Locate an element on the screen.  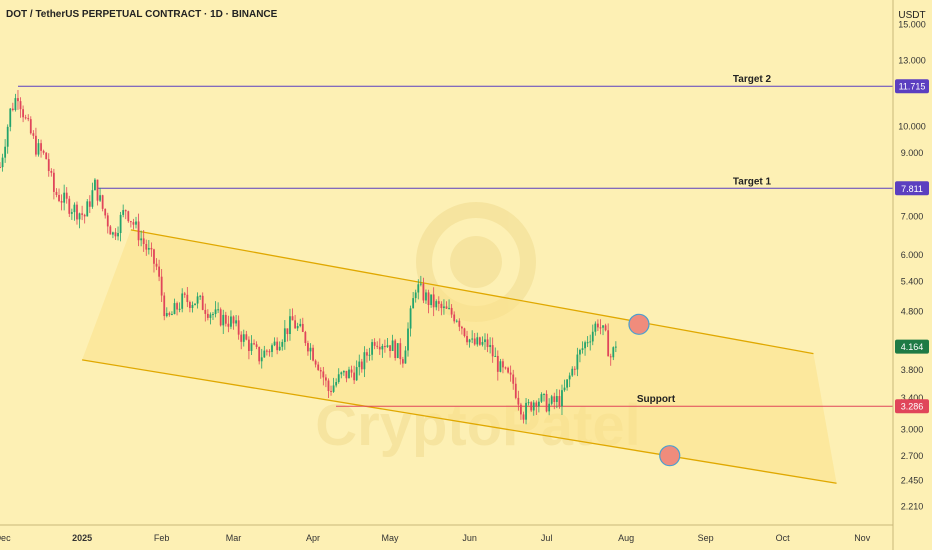
currency-label: USDT is located at coordinates (911, 15).